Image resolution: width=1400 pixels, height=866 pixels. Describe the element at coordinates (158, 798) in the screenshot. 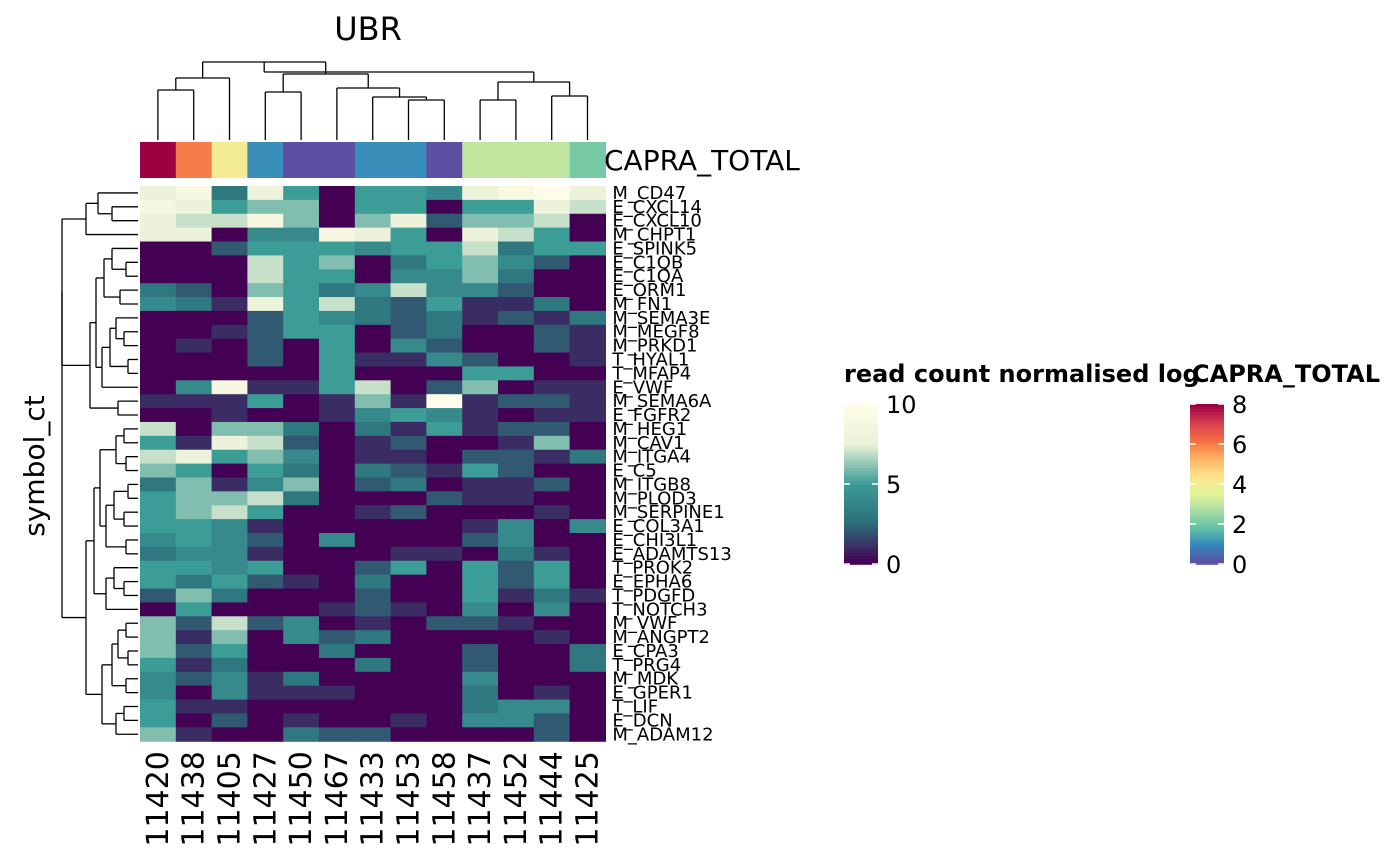

I see `column-label: 11420` at that location.